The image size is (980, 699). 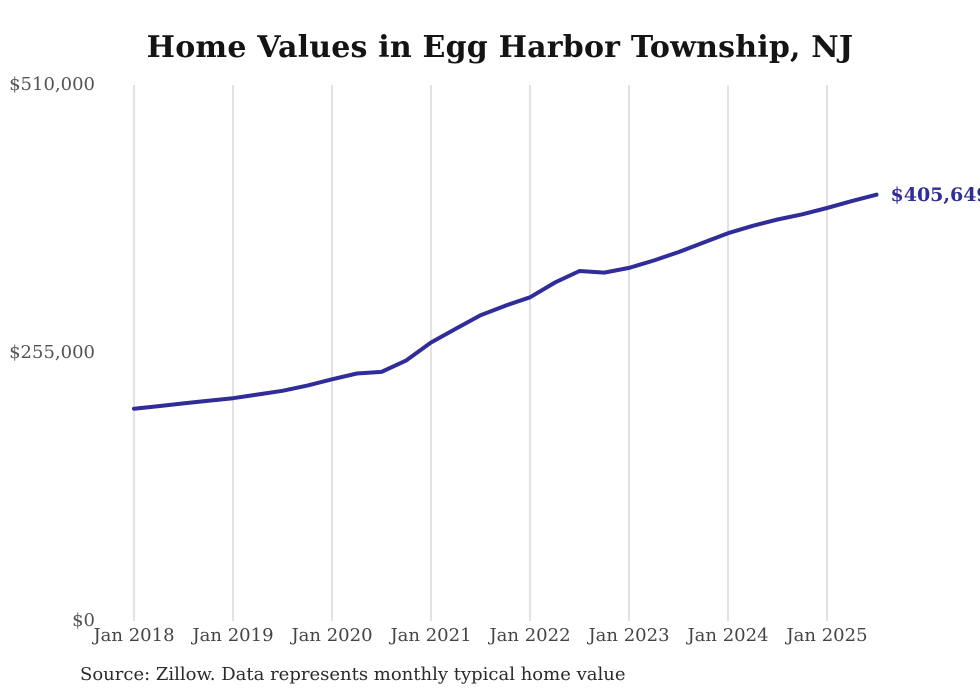 What do you see at coordinates (728, 635) in the screenshot?
I see `x-tick-label: Jan 2024` at bounding box center [728, 635].